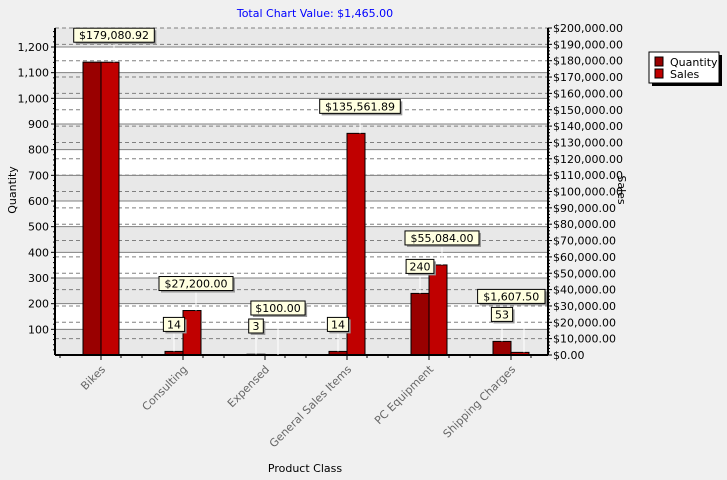  Describe the element at coordinates (588, 142) in the screenshot. I see `y2-tick-label: $130,000.00` at that location.